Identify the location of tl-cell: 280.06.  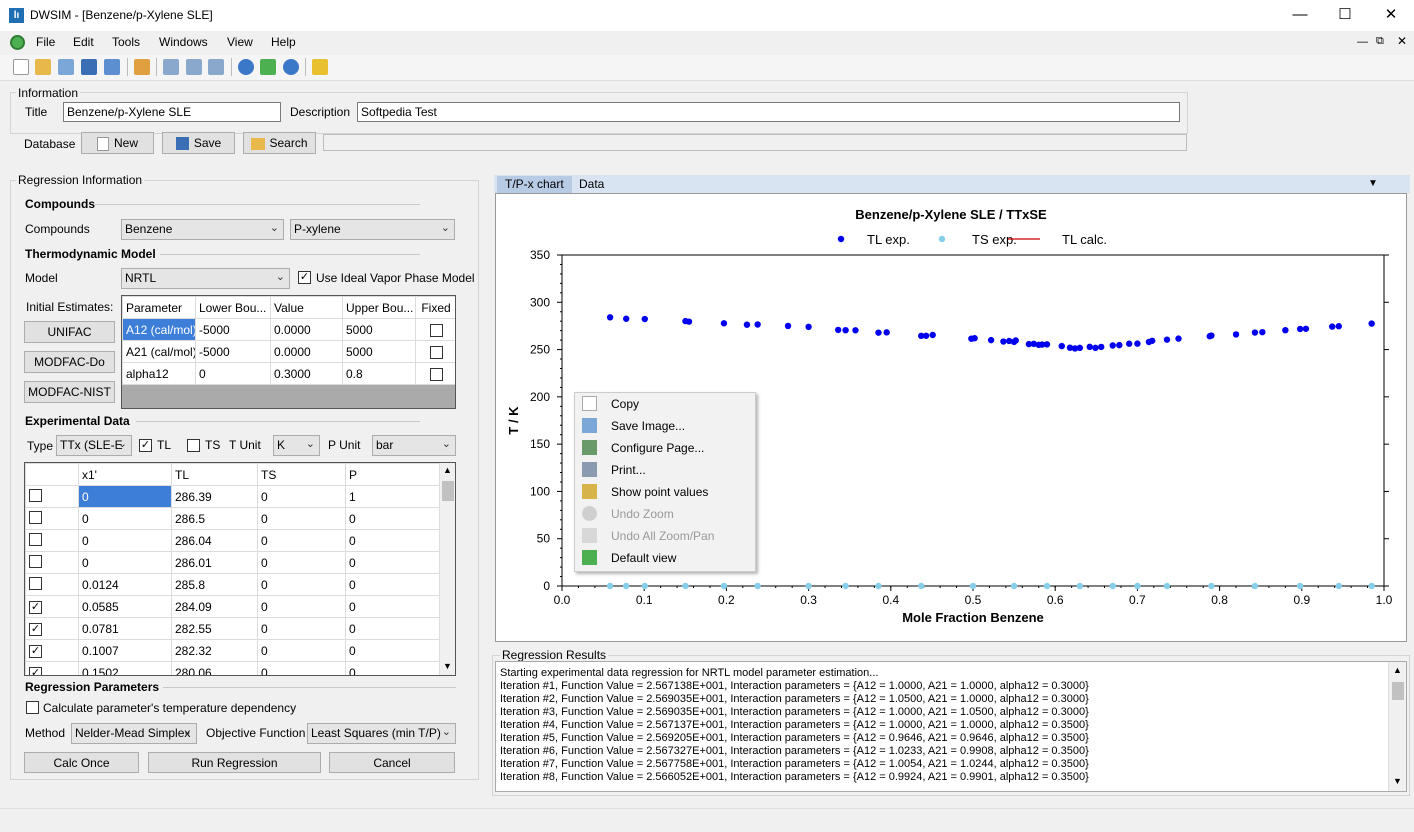
(214, 668).